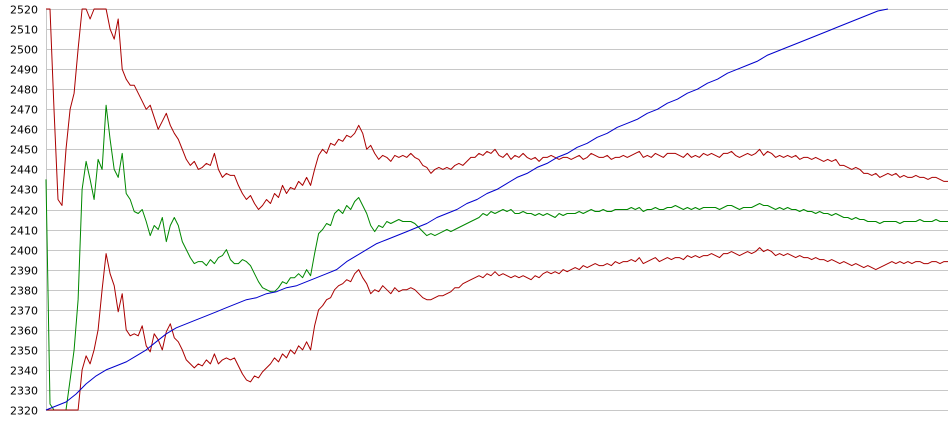 The image size is (950, 435). What do you see at coordinates (24, 110) in the screenshot?
I see `y-tick-label: 2470` at bounding box center [24, 110].